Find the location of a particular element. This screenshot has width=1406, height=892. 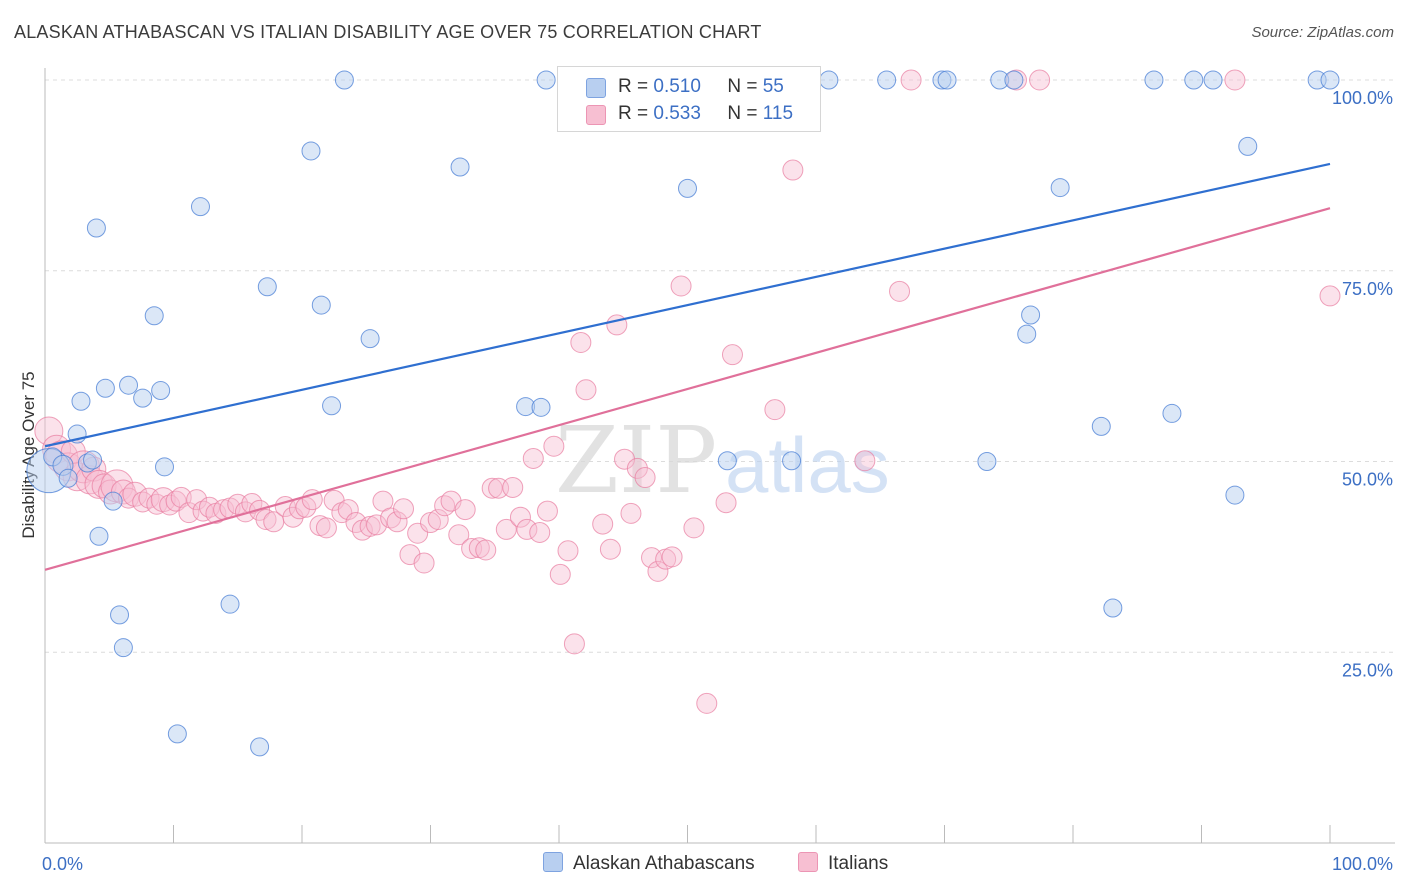

blue-swatch is located at coordinates (553, 862).